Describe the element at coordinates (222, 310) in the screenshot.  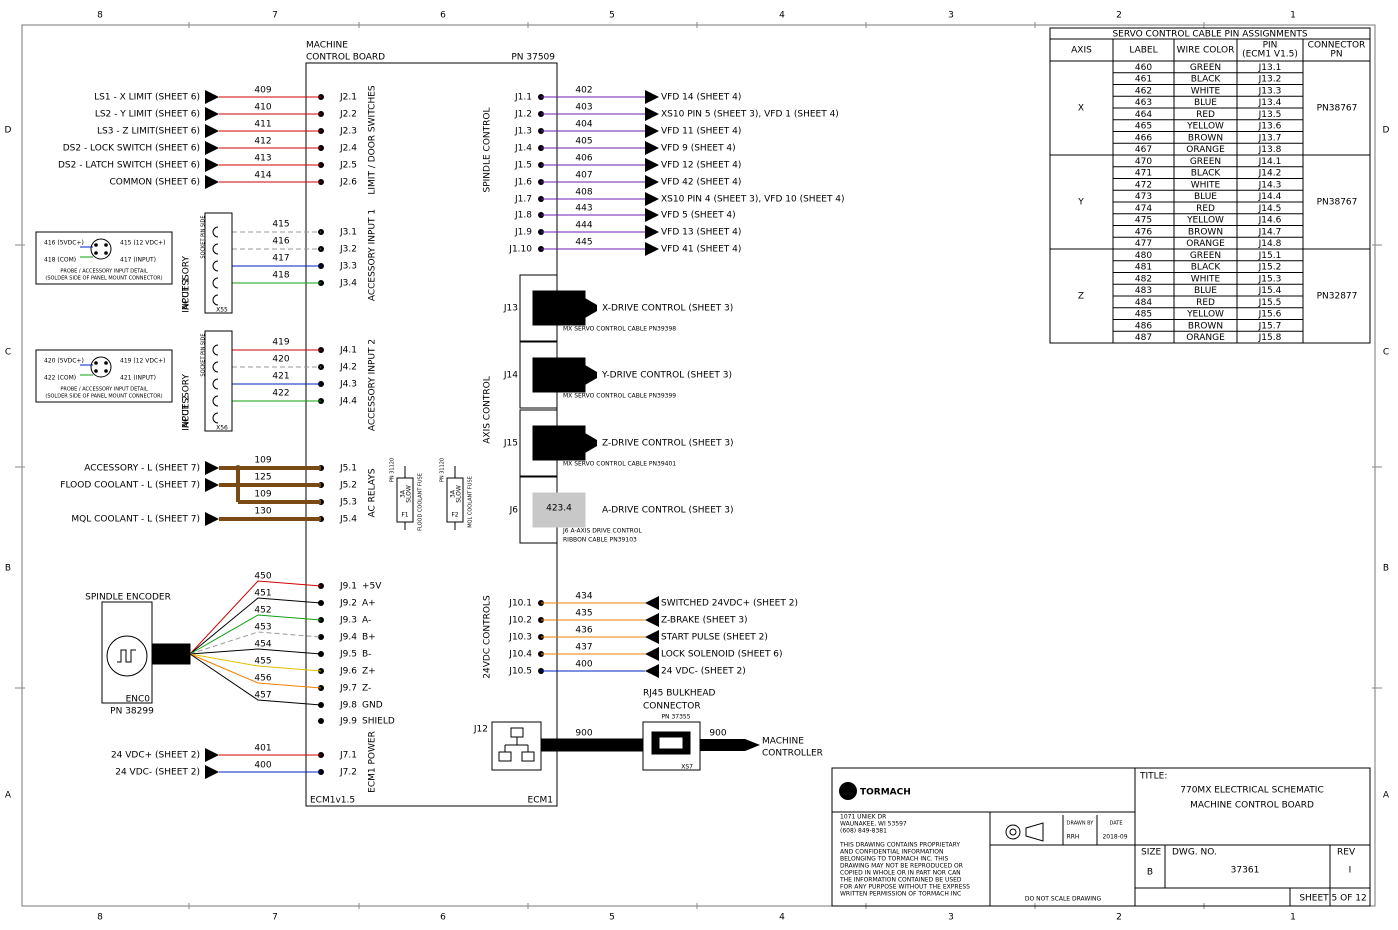
I see `label: X55` at that location.